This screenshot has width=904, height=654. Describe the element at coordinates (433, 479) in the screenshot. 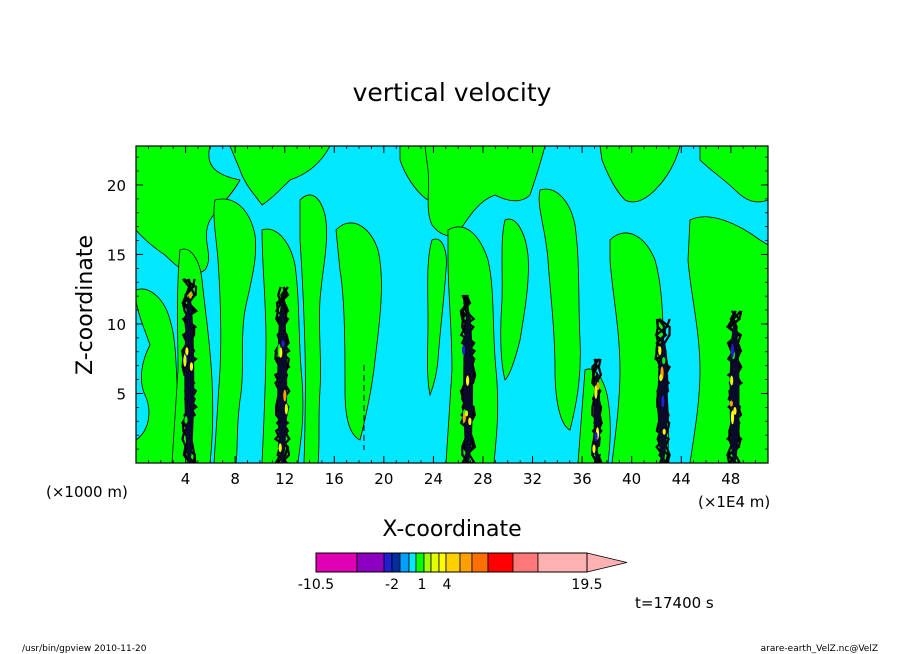

I see `x-tick-label: 24` at that location.